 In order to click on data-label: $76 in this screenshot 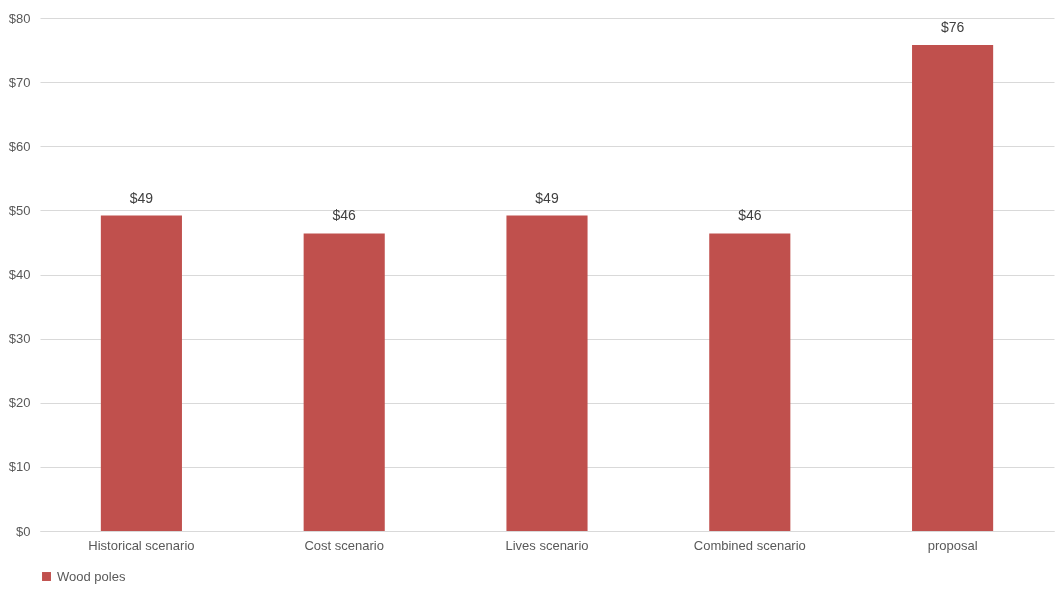, I will do `click(952, 26)`.